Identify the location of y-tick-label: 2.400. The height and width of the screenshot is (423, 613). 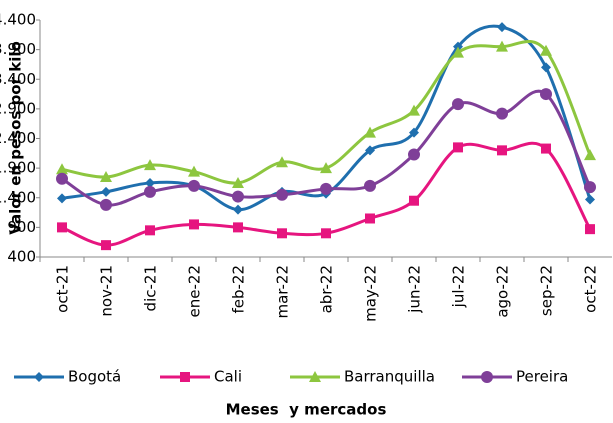
(18, 138).